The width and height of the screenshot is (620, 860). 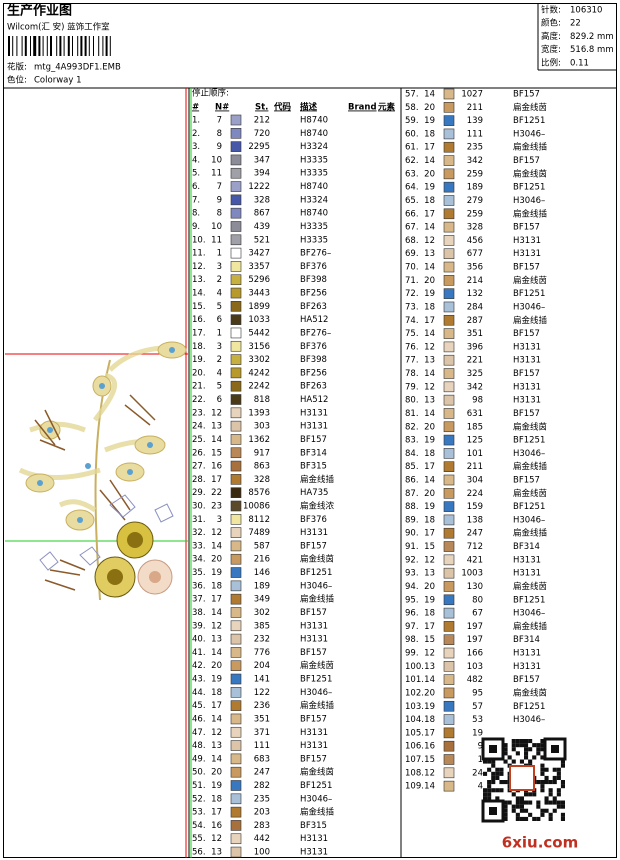 What do you see at coordinates (262, 546) in the screenshot?
I see `stitches: 587` at bounding box center [262, 546].